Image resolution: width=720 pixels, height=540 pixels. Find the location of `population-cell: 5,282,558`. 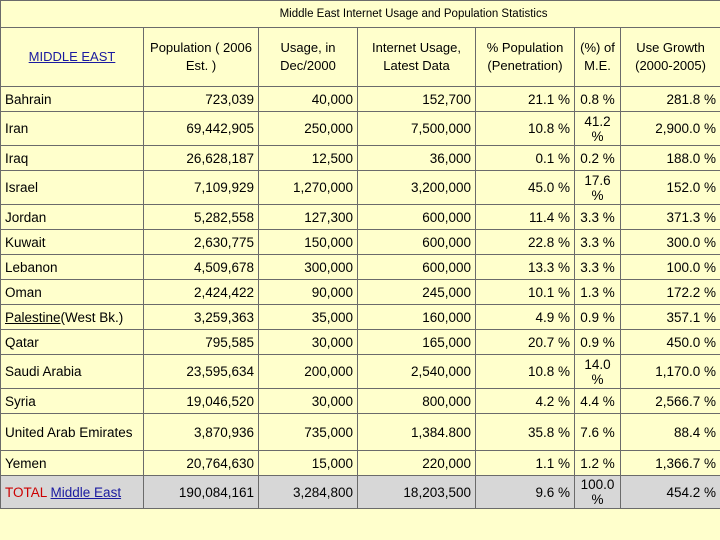

population-cell: 5,282,558 is located at coordinates (201, 217).